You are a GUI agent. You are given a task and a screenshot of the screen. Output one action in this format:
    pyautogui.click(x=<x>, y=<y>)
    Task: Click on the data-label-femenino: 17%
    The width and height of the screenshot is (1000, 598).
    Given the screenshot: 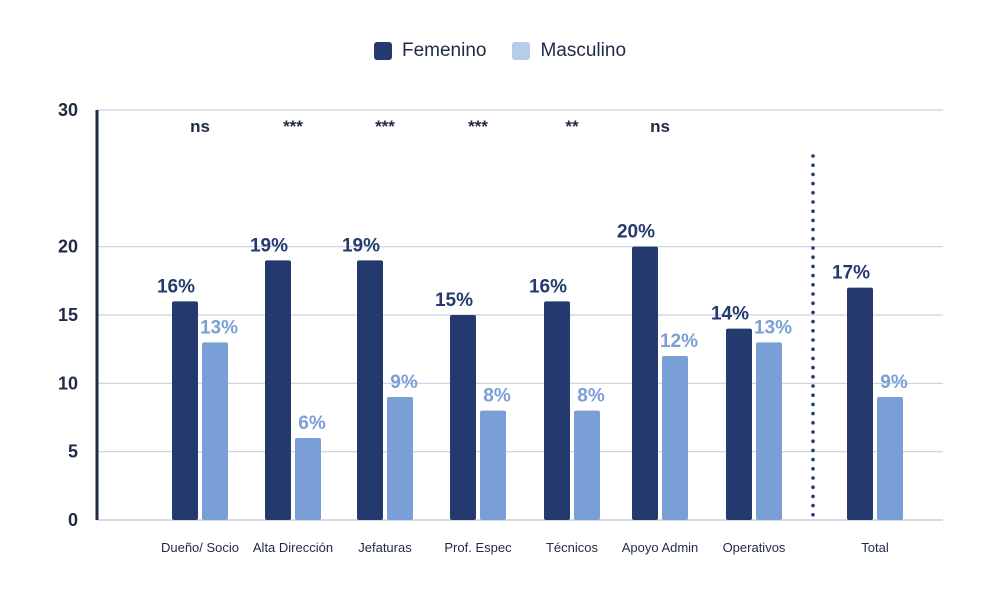 What is the action you would take?
    pyautogui.click(x=851, y=273)
    